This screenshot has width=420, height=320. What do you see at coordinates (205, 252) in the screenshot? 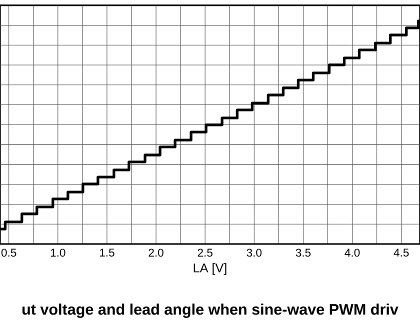
I see `x-tick-label: 2.5` at bounding box center [205, 252].